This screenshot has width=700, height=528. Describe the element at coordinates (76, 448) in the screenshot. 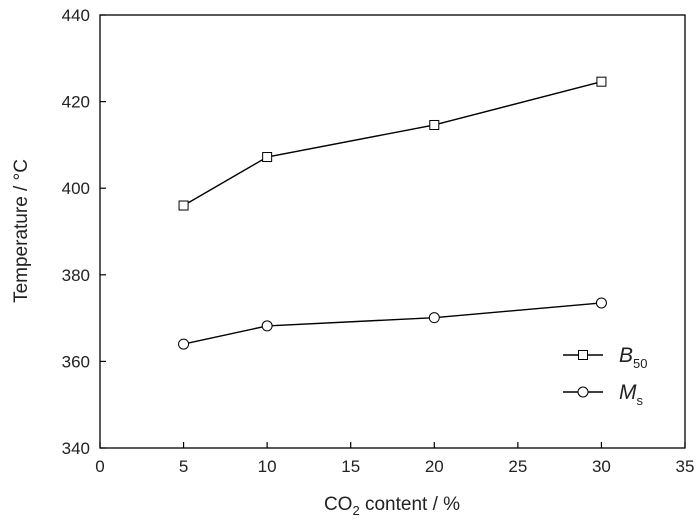

I see `y-tick-label: 340` at that location.